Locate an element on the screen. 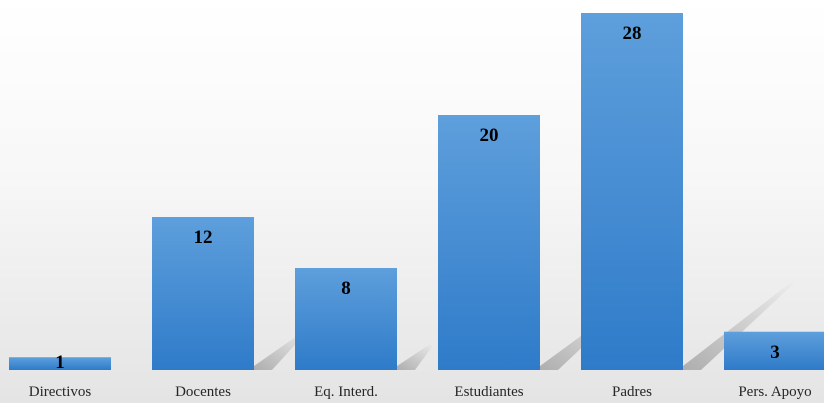  bar-docentes is located at coordinates (203, 293).